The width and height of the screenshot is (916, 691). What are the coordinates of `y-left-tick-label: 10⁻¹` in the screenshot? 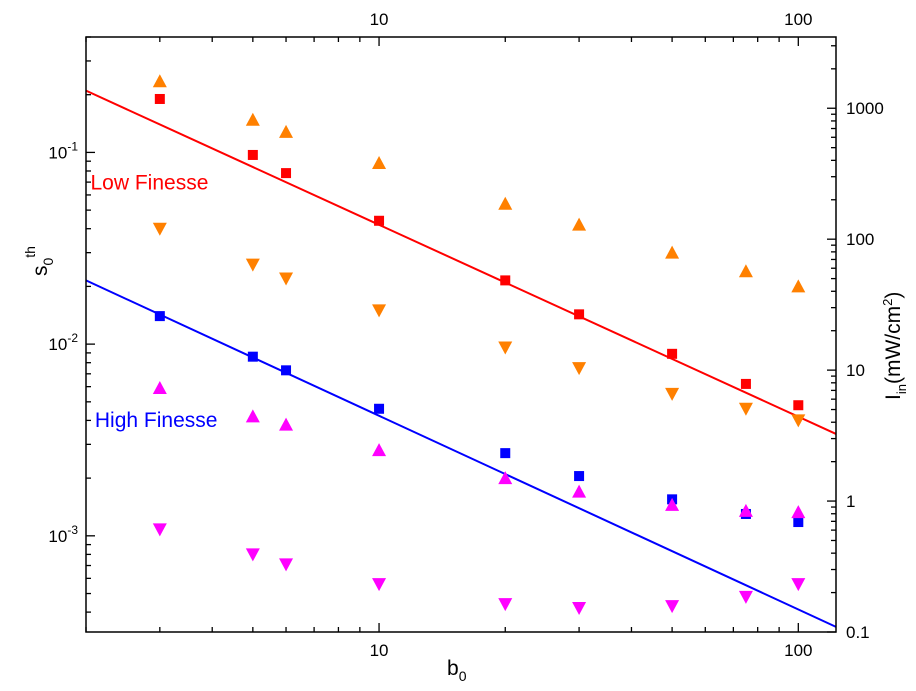 It's located at (63, 150).